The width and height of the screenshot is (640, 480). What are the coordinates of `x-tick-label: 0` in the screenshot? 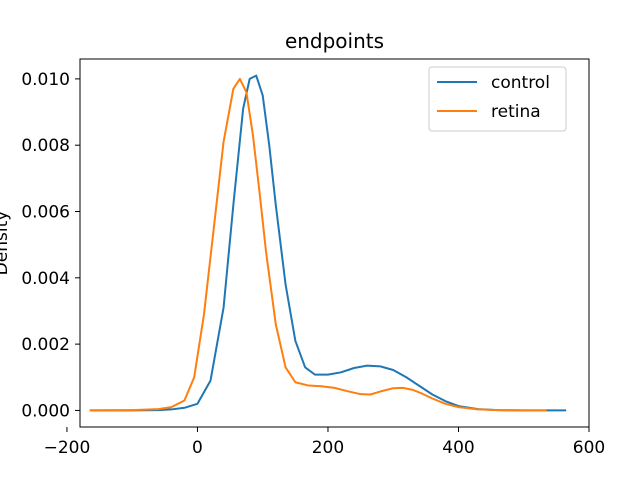 It's located at (197, 448).